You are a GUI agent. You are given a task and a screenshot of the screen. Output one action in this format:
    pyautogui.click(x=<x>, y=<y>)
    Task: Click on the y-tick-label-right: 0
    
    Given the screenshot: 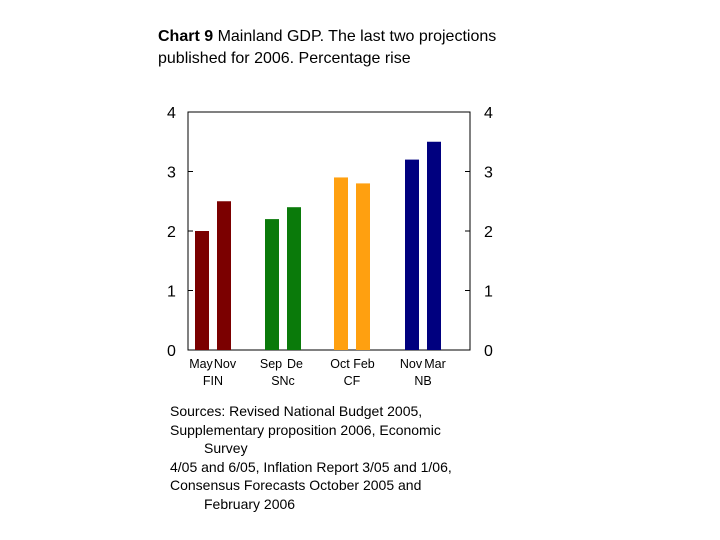 What is the action you would take?
    pyautogui.click(x=488, y=351)
    